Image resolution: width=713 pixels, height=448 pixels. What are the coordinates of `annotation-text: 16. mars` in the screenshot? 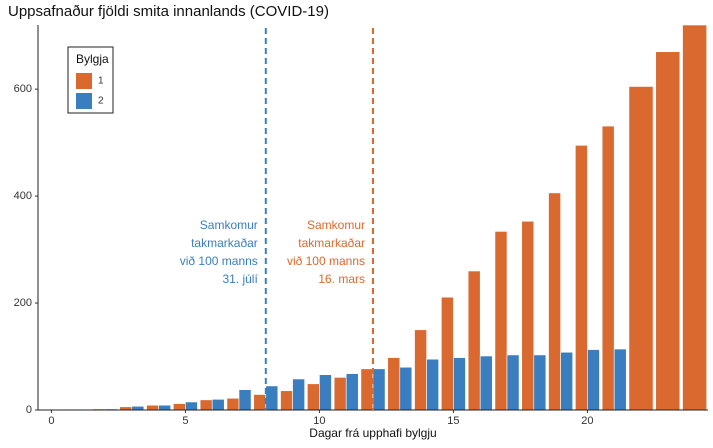 It's located at (341, 279).